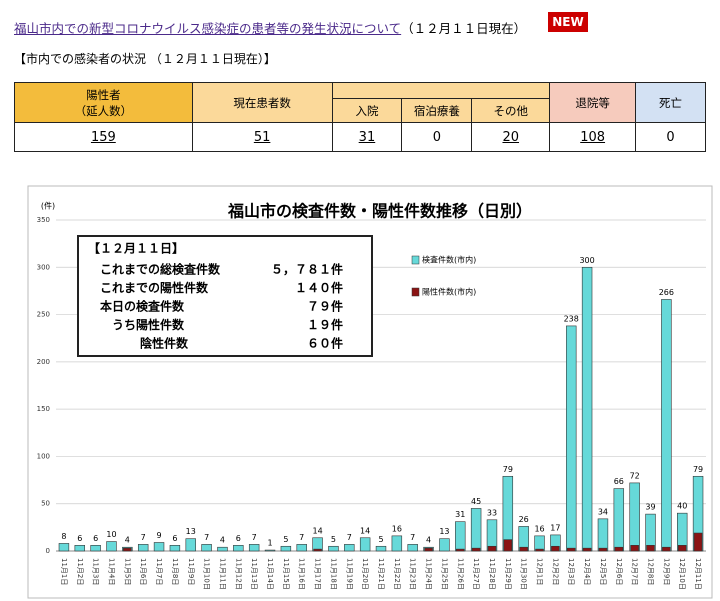  Describe the element at coordinates (524, 519) in the screenshot. I see `data-label: 26` at that location.